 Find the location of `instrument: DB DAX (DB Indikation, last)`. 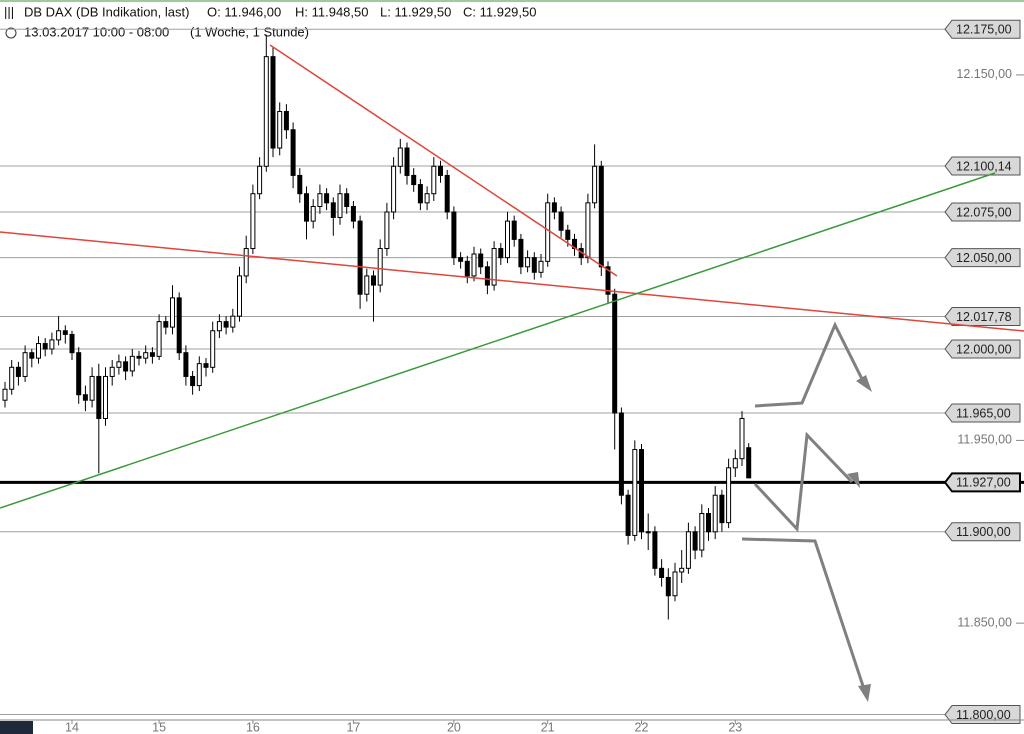

instrument: DB DAX (DB Indikation, last) is located at coordinates (106, 11).